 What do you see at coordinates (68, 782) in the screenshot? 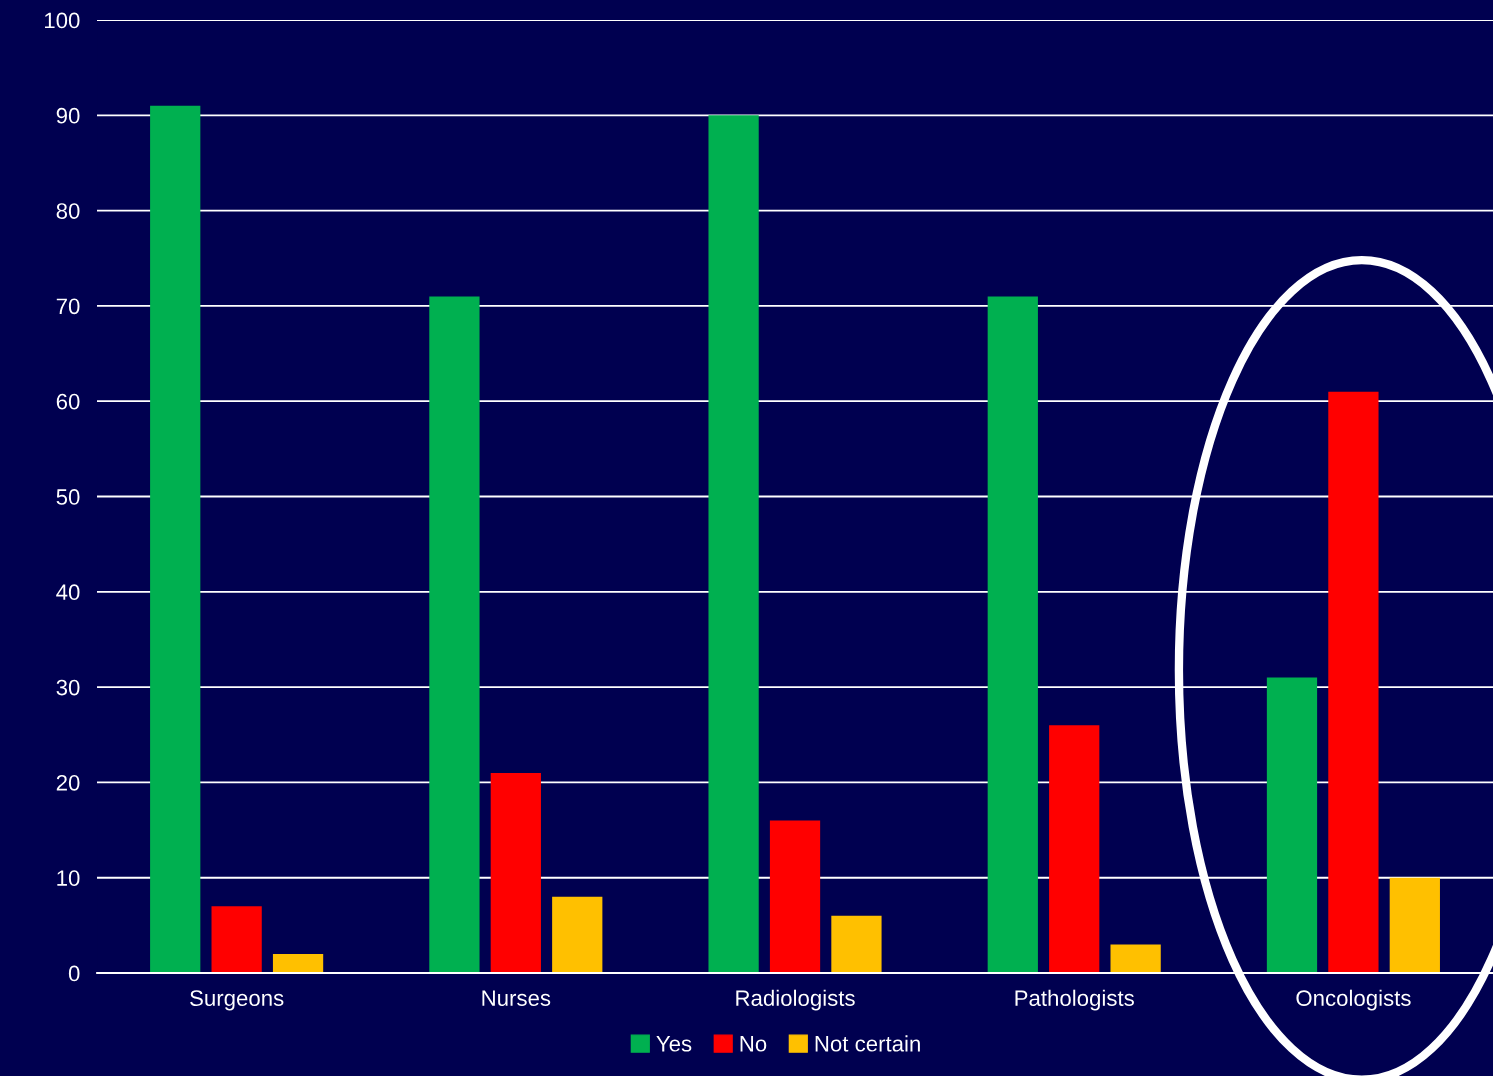
I see `y-tick-label: 20` at bounding box center [68, 782].